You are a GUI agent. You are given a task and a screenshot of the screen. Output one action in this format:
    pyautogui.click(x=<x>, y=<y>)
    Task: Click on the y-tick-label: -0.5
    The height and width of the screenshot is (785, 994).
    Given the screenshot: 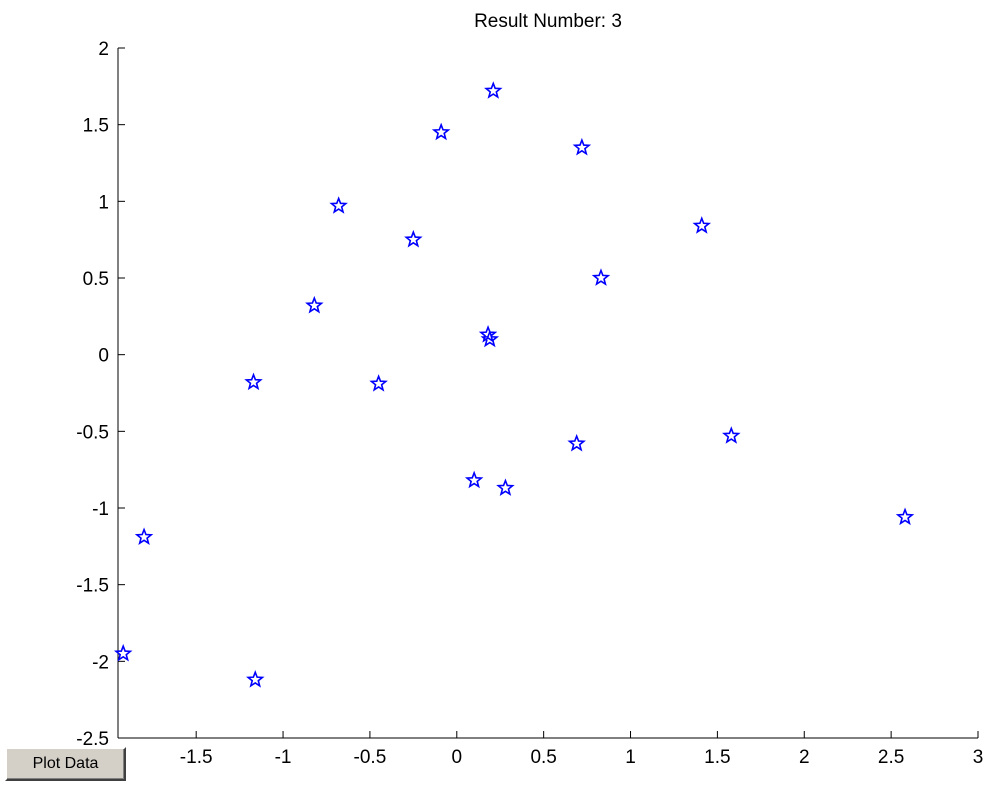 What is the action you would take?
    pyautogui.click(x=92, y=432)
    